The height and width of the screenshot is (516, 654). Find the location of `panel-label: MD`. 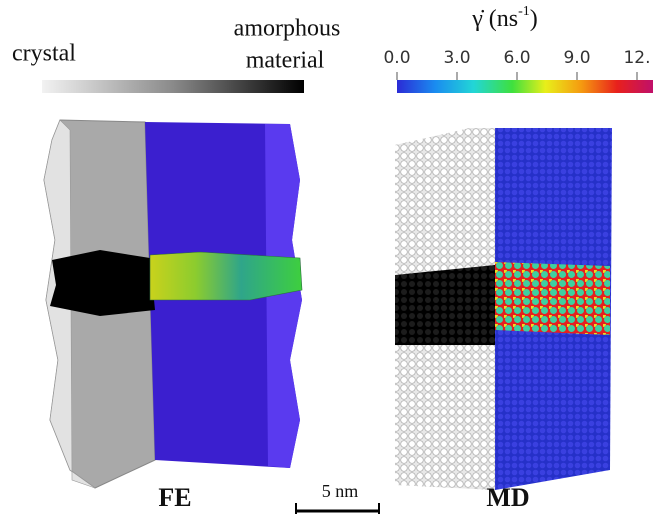

panel-label: MD is located at coordinates (507, 497).